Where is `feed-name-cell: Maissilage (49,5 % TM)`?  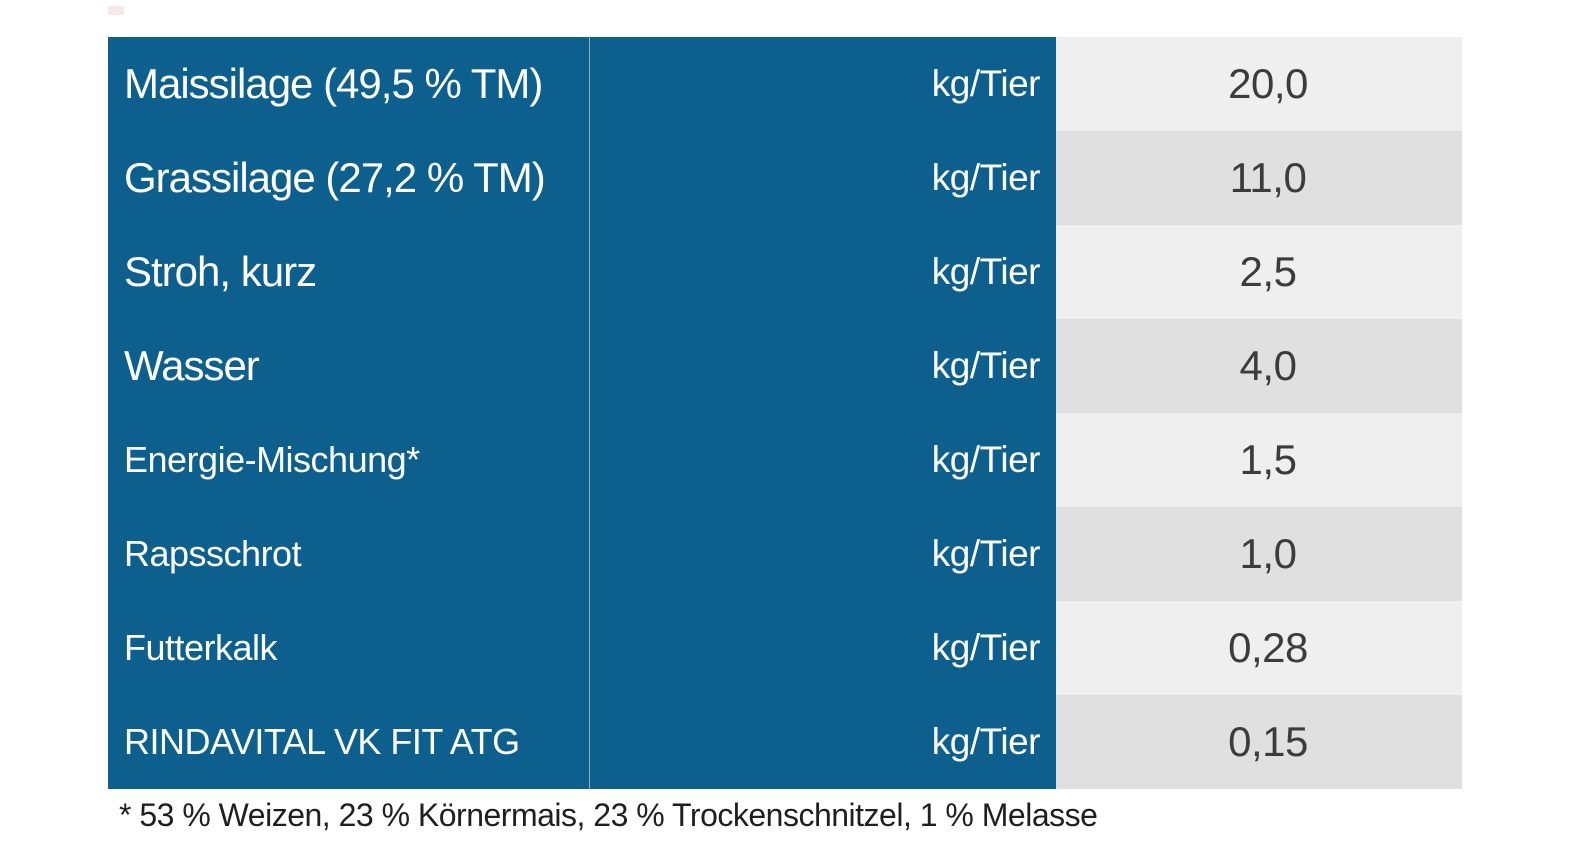 feed-name-cell: Maissilage (49,5 % TM) is located at coordinates (349, 84).